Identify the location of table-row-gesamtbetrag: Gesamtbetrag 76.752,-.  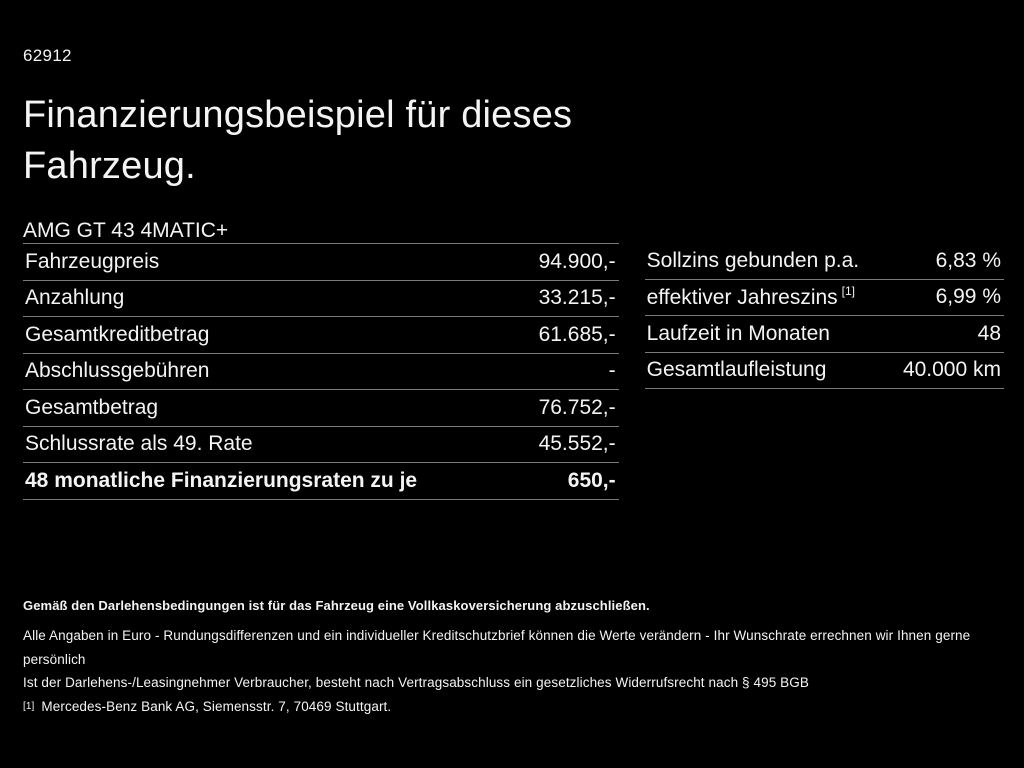
(321, 408).